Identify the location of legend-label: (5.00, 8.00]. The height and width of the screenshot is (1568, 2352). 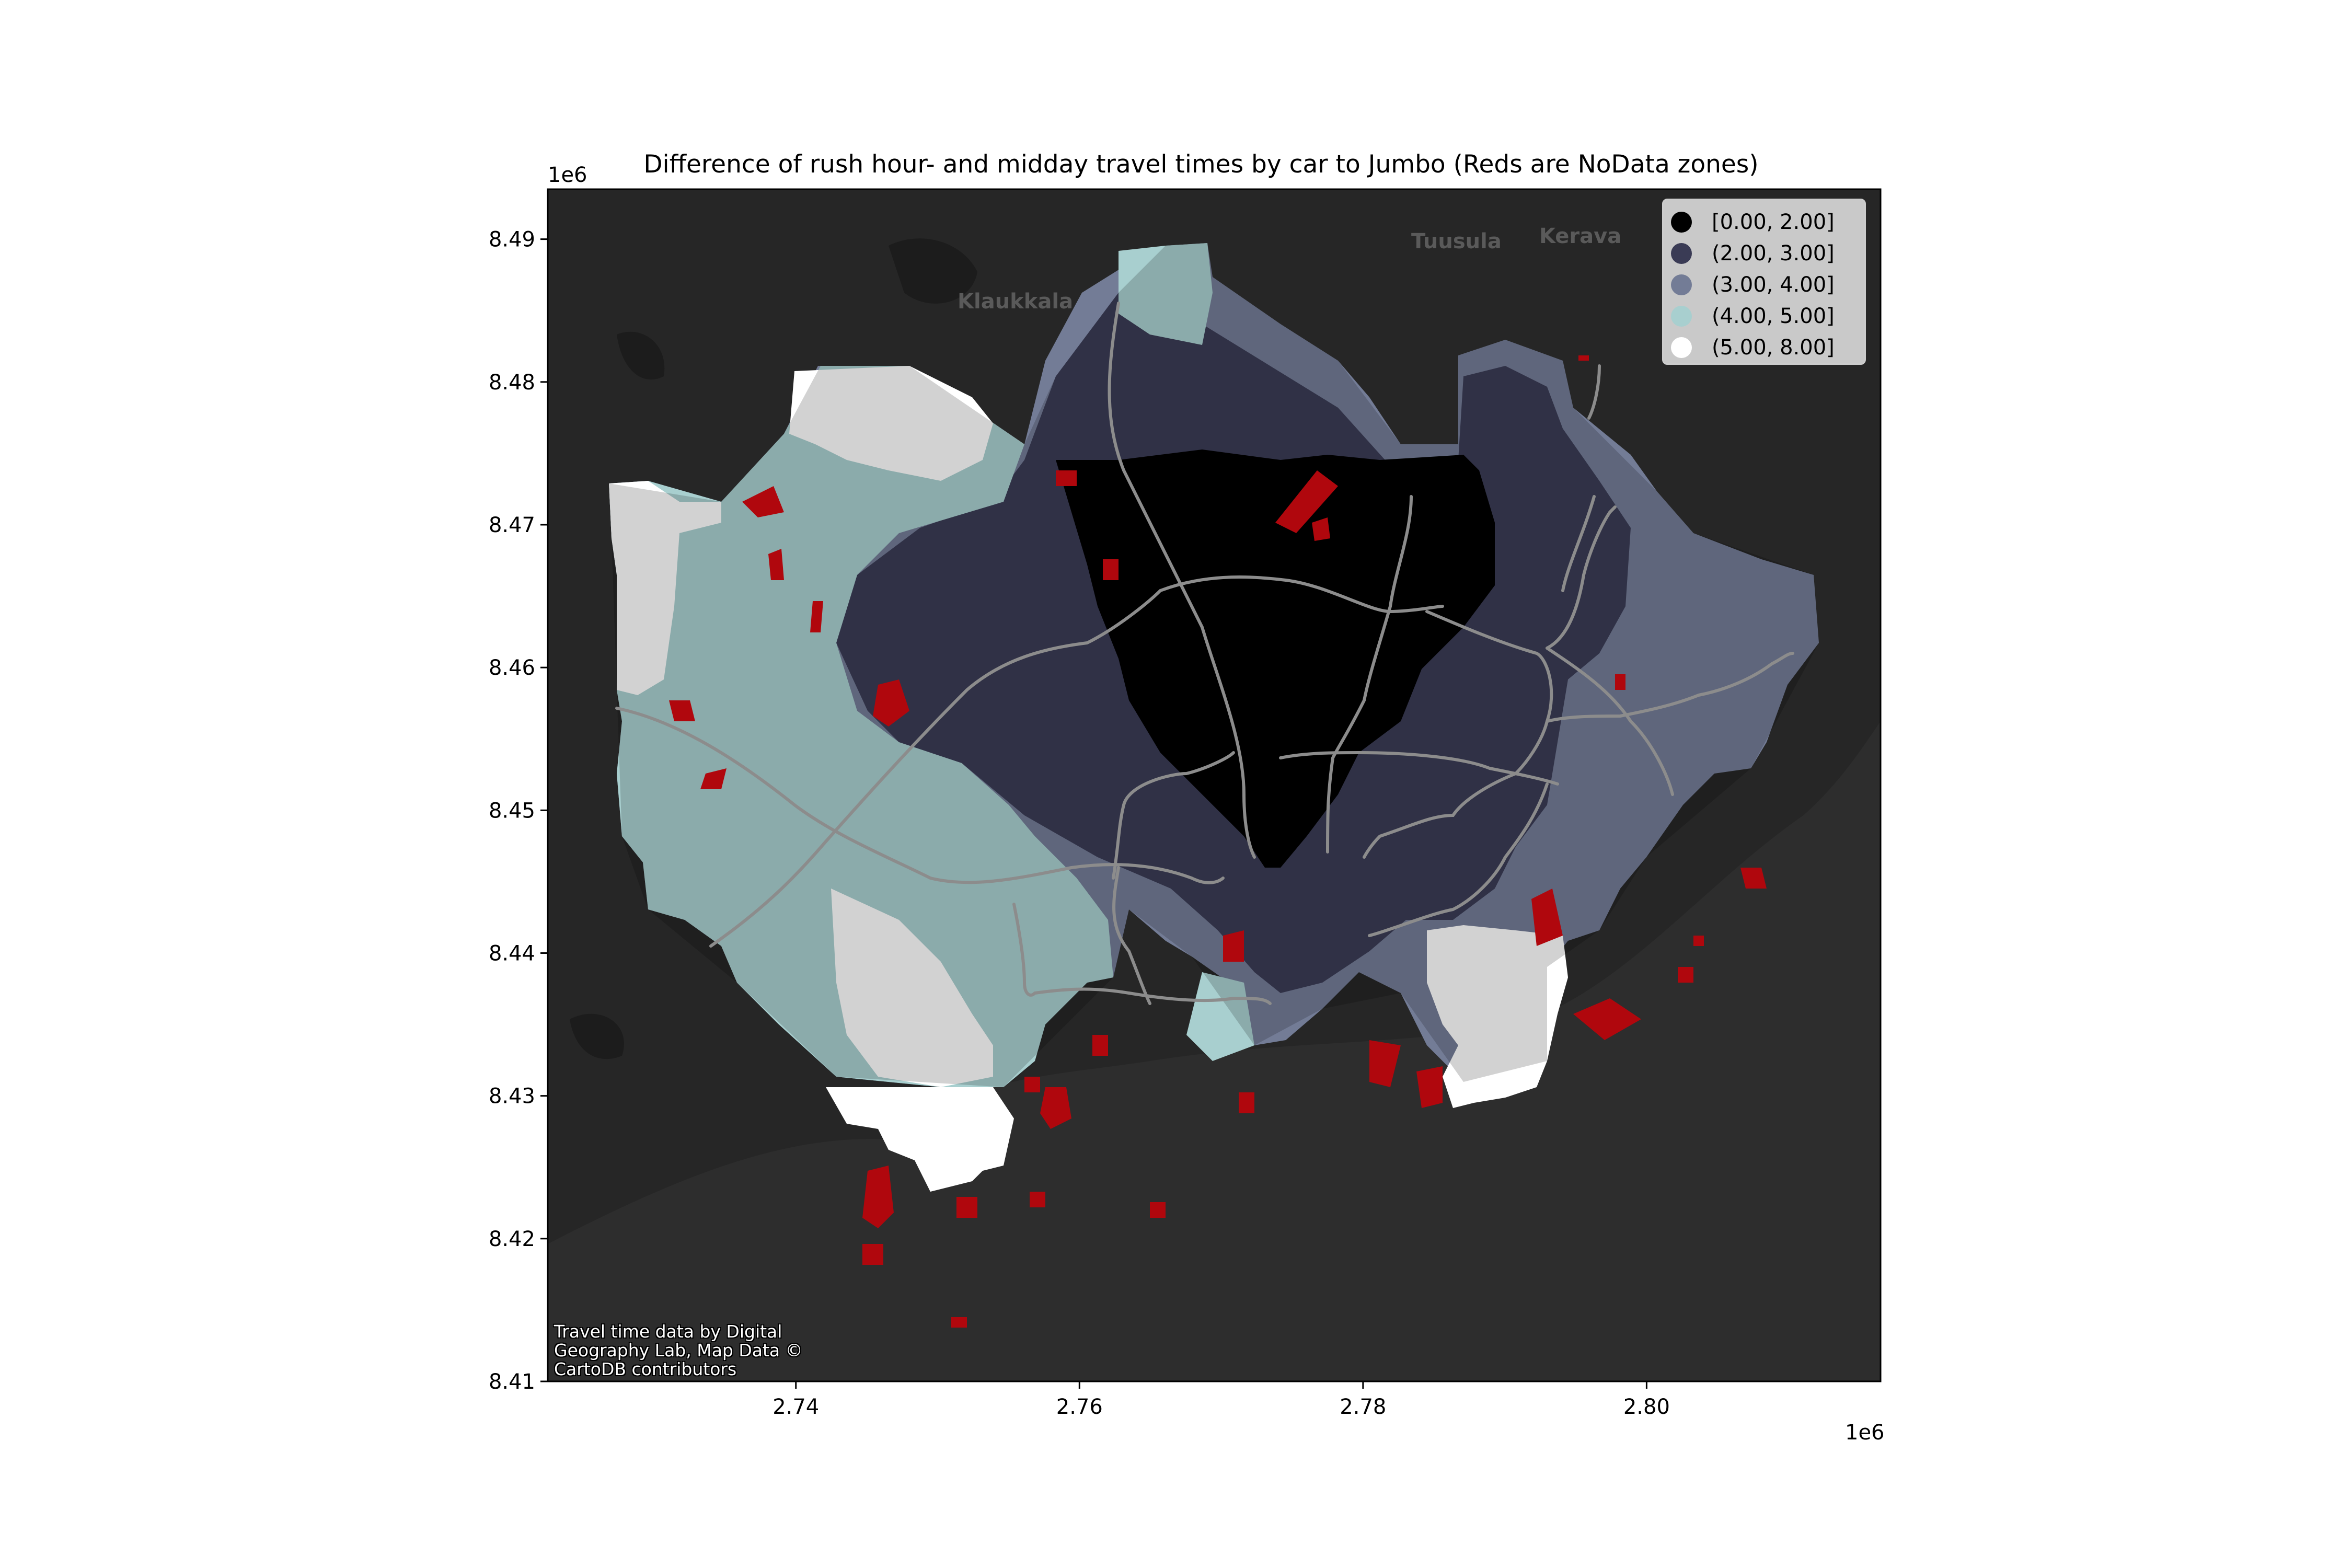
(1773, 348).